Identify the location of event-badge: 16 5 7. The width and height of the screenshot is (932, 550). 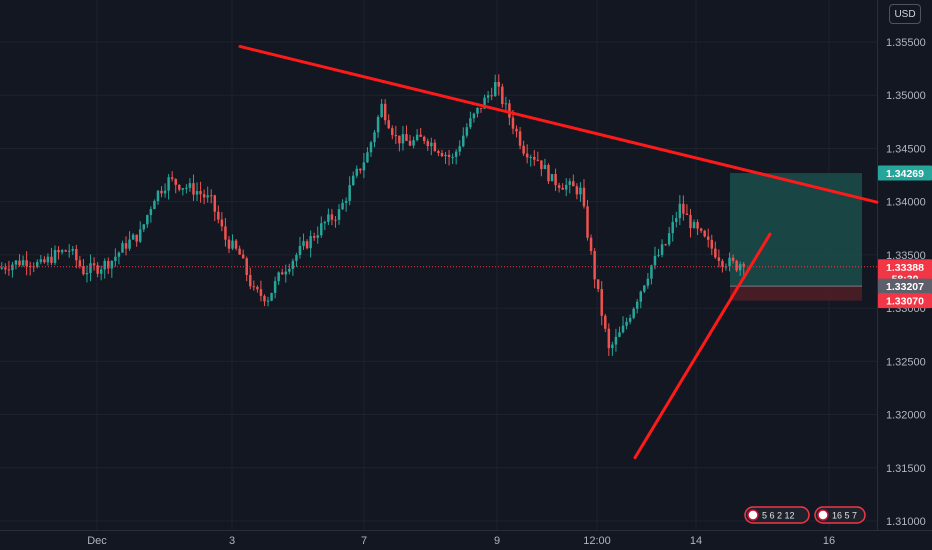
(840, 515).